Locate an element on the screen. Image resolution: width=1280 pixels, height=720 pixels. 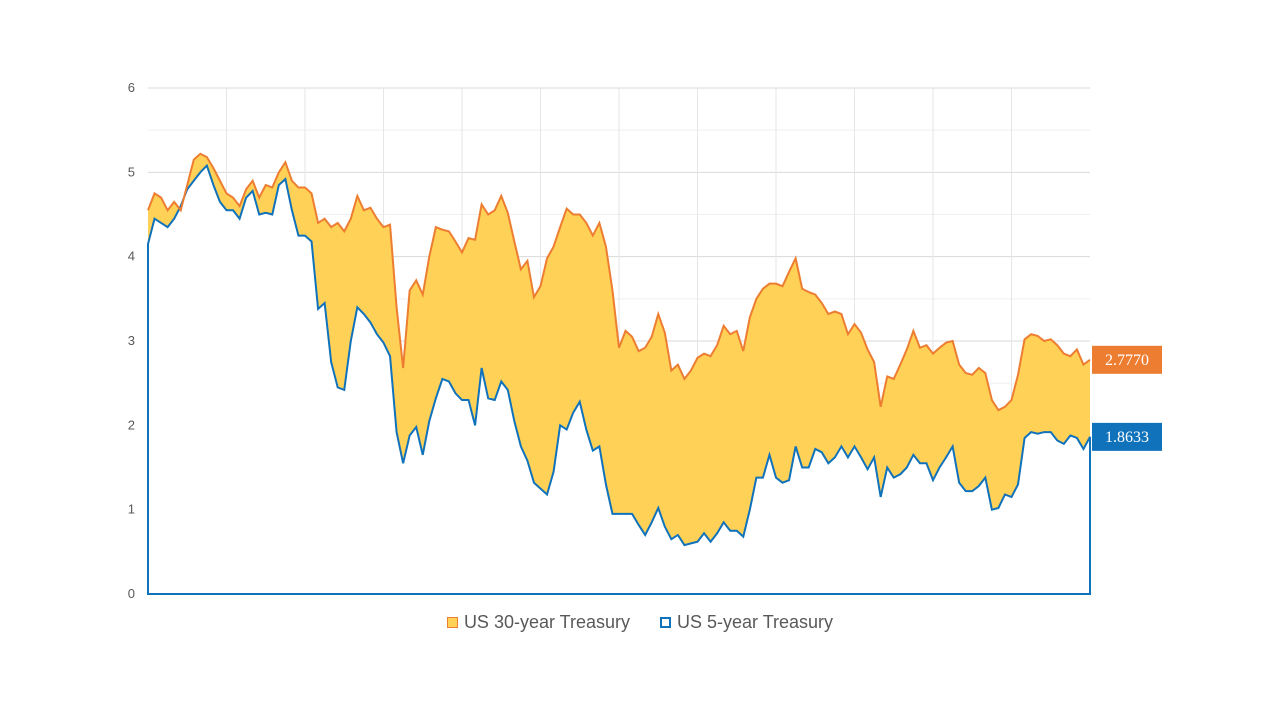
y-tick-label: 1 is located at coordinates (131, 509).